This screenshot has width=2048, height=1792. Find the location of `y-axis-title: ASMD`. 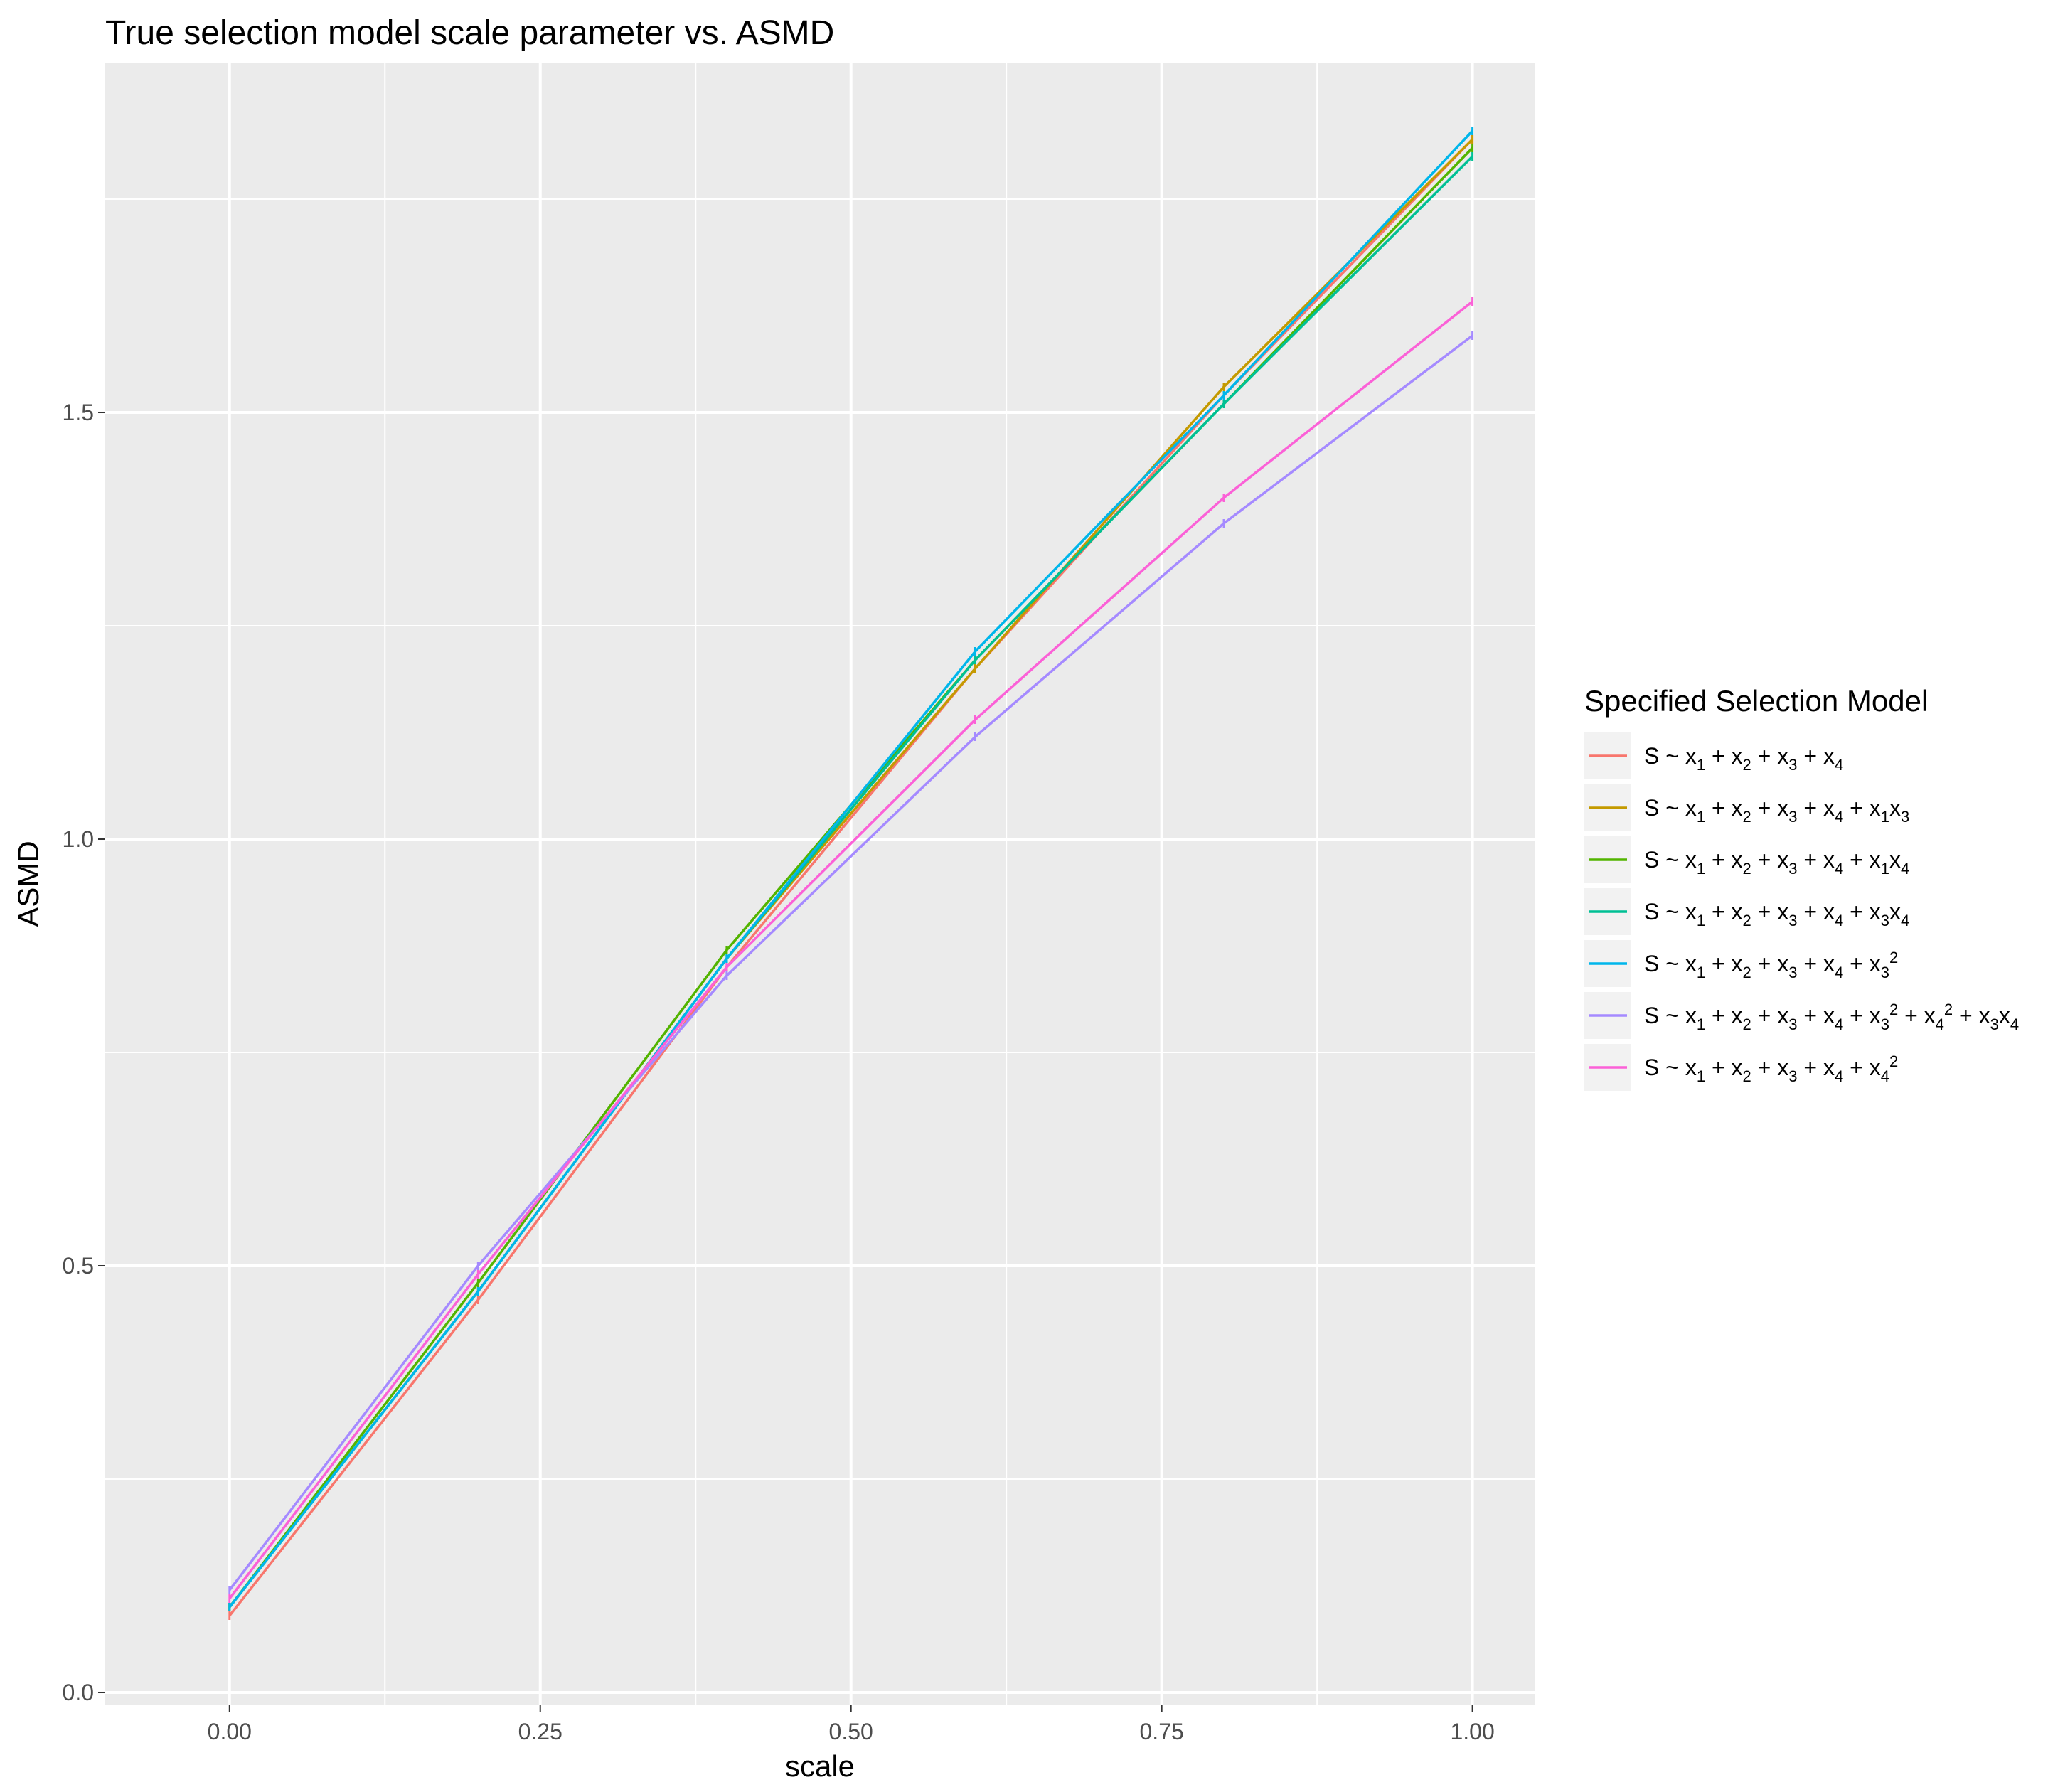

y-axis-title: ASMD is located at coordinates (28, 884).